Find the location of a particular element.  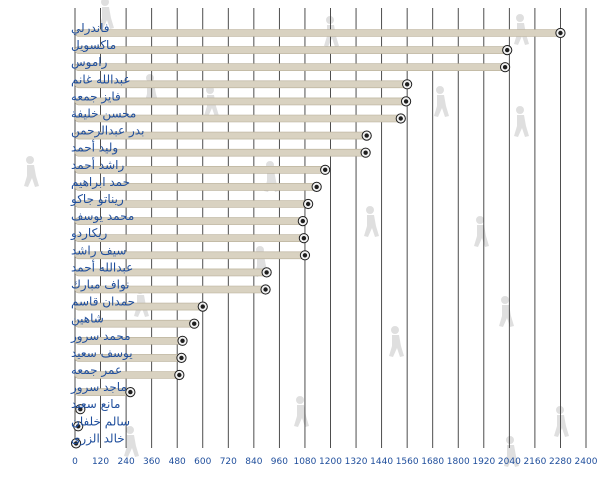

category-label: مانع سعيد is located at coordinates (95, 404).